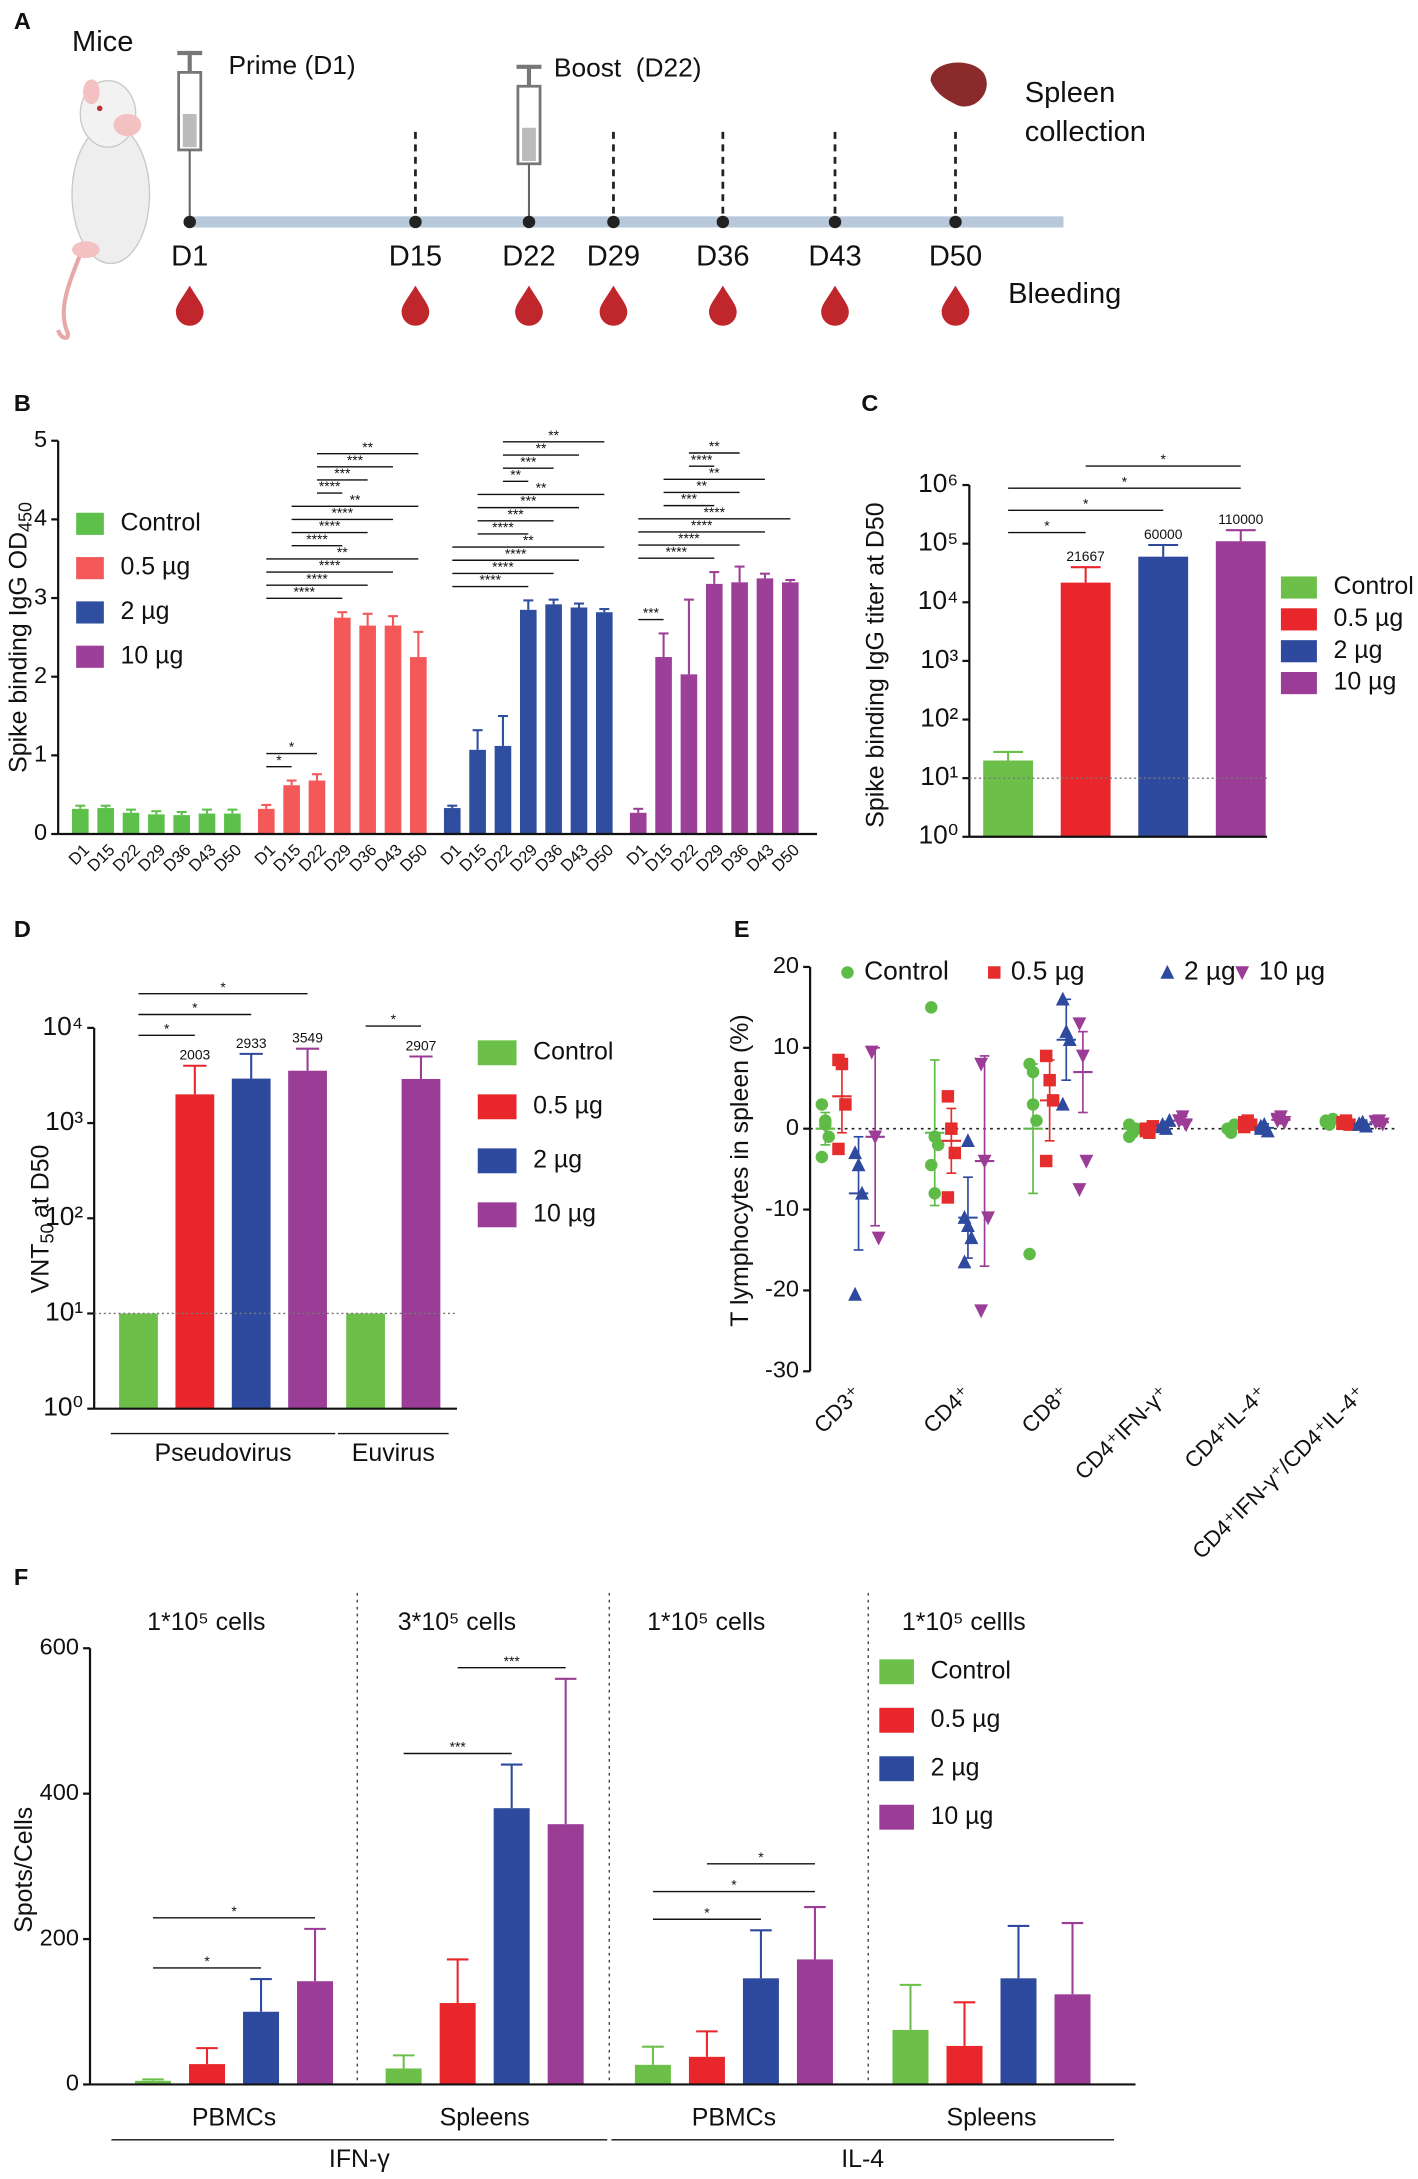 The width and height of the screenshot is (1418, 2179). I want to click on day-label: D15, so click(415, 257).